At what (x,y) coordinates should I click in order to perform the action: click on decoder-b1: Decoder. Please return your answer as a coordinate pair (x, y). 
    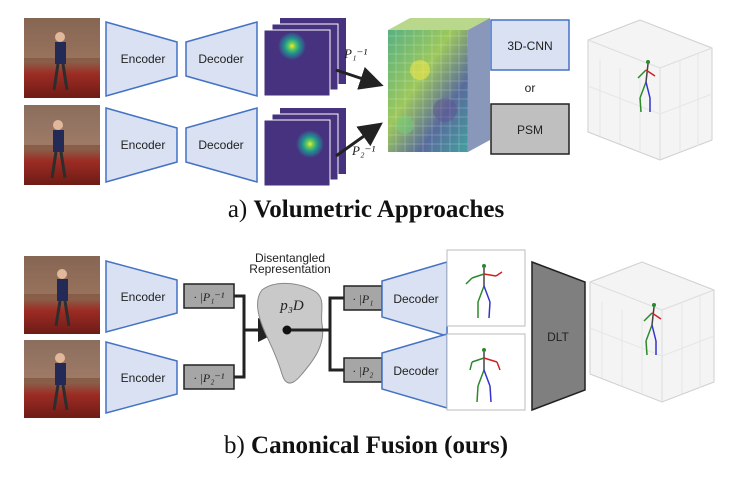
    Looking at the image, I should click on (414, 299).